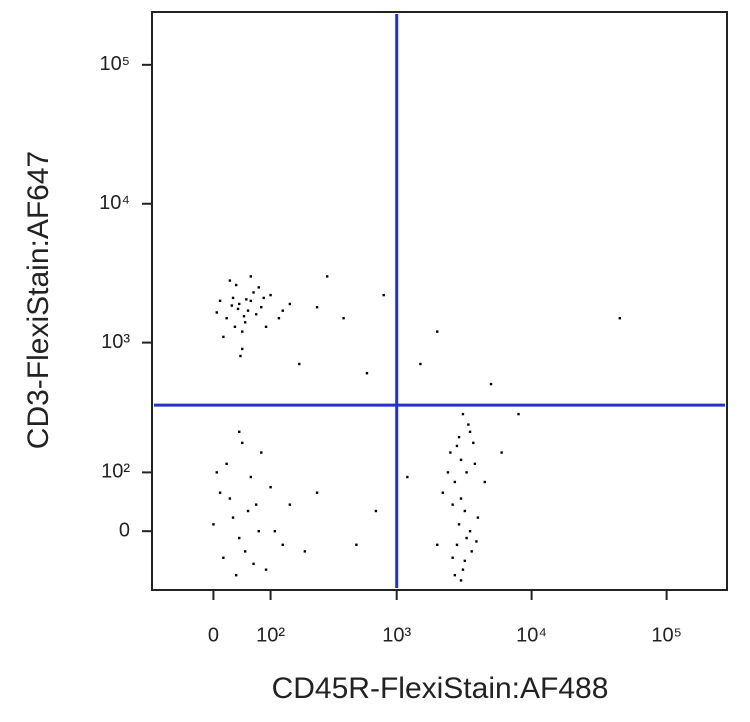 The height and width of the screenshot is (722, 750). What do you see at coordinates (396, 635) in the screenshot?
I see `x-tick-label: 10³` at bounding box center [396, 635].